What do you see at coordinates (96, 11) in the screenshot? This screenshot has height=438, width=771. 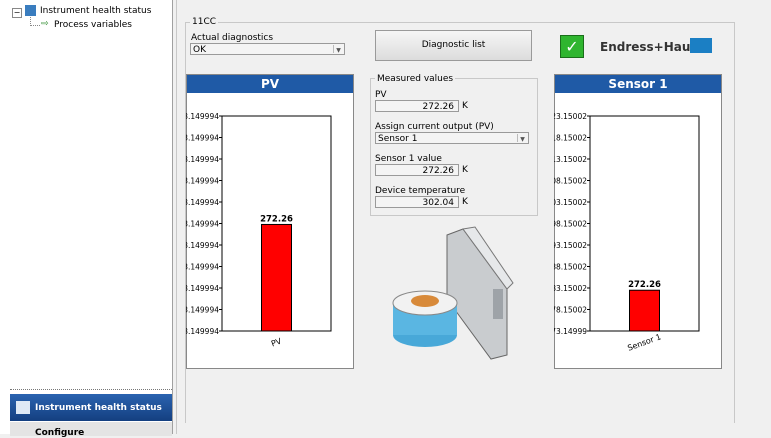 I see `tree-root: Instrument health status` at bounding box center [96, 11].